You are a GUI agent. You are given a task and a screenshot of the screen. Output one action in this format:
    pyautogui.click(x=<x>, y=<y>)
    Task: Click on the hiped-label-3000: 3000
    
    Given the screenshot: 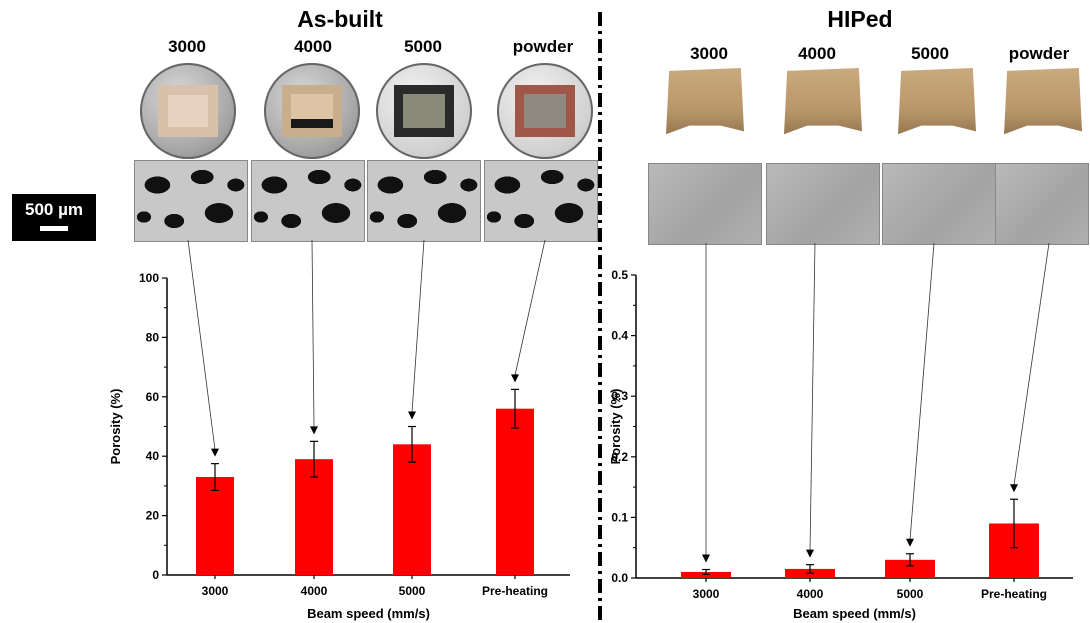 What is the action you would take?
    pyautogui.click(x=709, y=53)
    